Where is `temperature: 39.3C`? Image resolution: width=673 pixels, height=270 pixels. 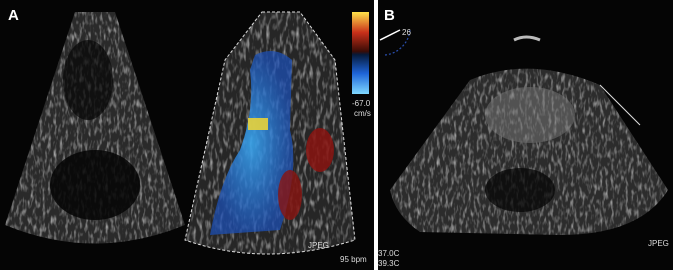
temperature: 39.3C is located at coordinates (389, 263).